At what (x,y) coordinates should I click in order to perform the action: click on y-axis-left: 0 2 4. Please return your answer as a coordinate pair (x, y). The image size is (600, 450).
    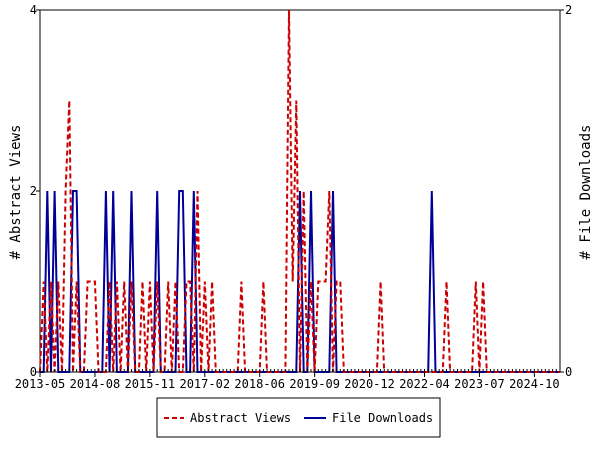
    Looking at the image, I should click on (35, 191).